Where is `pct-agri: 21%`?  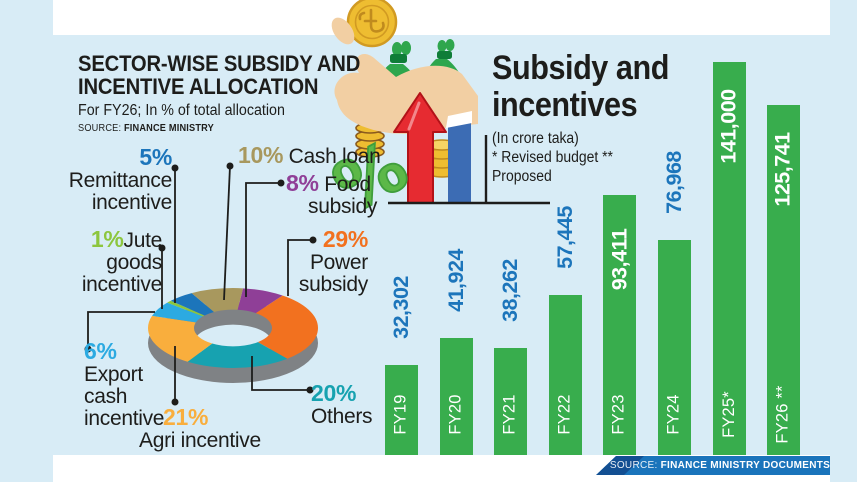 pct-agri: 21% is located at coordinates (186, 417).